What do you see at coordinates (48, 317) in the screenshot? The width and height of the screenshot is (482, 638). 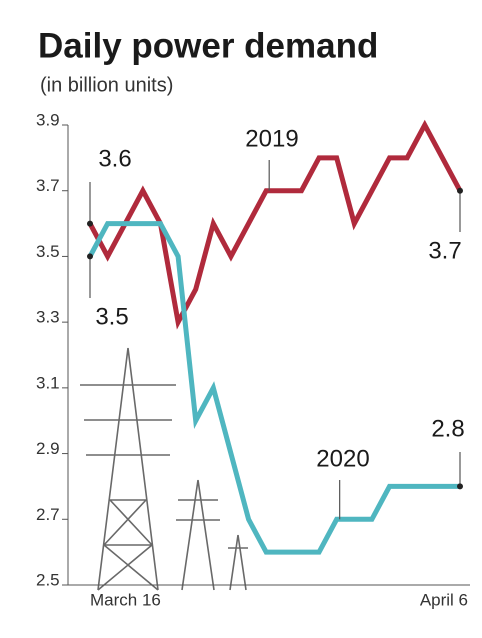 I see `y-tick-label: 3.3` at bounding box center [48, 317].